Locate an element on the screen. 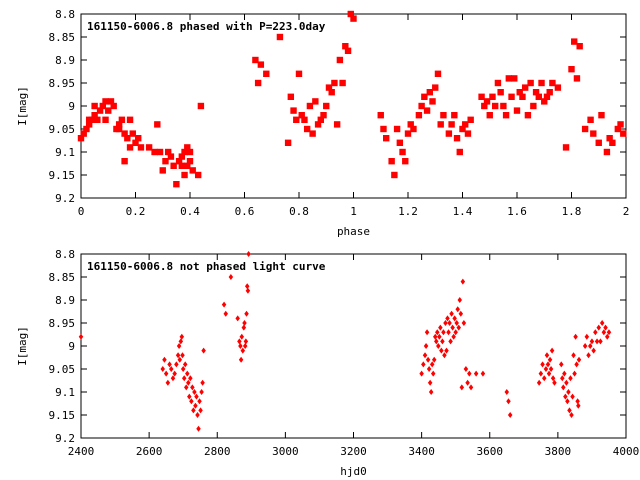  x-axis-label: phase is located at coordinates (353, 231).